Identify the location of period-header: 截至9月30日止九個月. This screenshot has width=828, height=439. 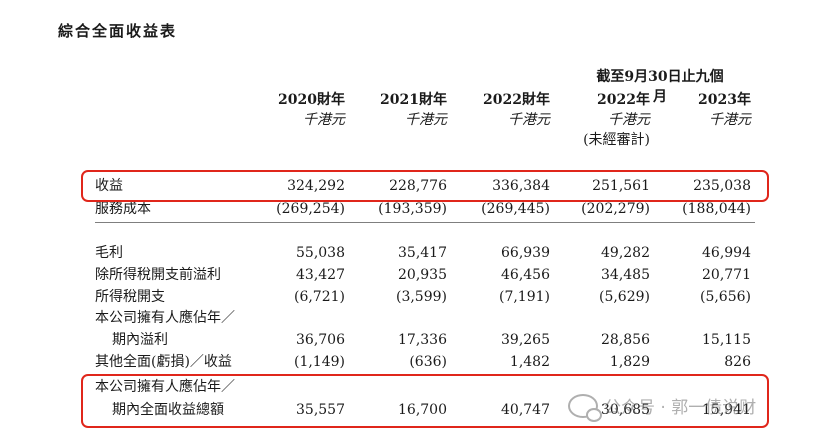
(660, 87).